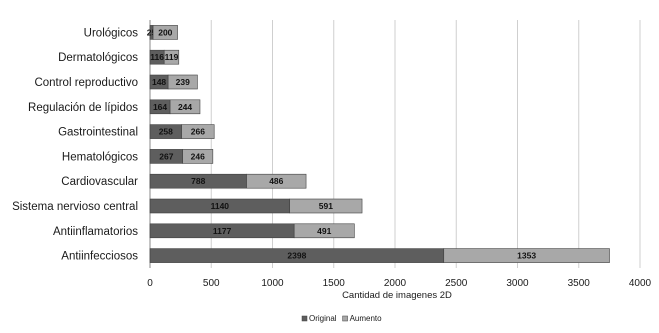 The width and height of the screenshot is (659, 333). I want to click on x-tick-label: 3500, so click(579, 283).